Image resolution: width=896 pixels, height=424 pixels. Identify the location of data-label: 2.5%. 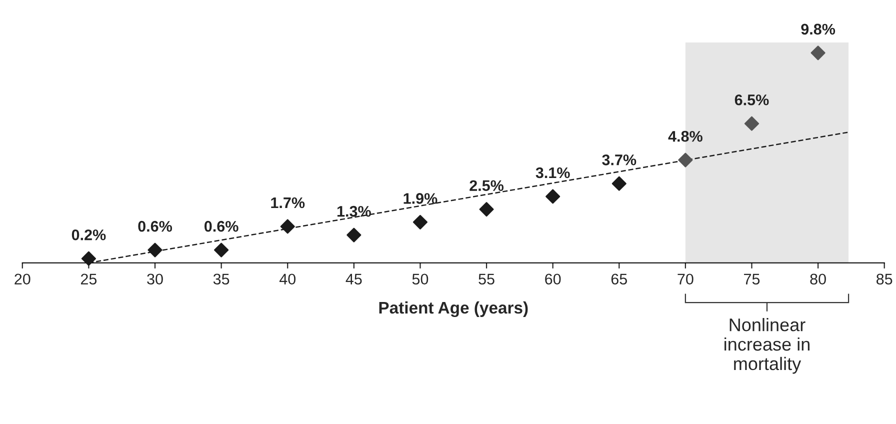
(487, 186).